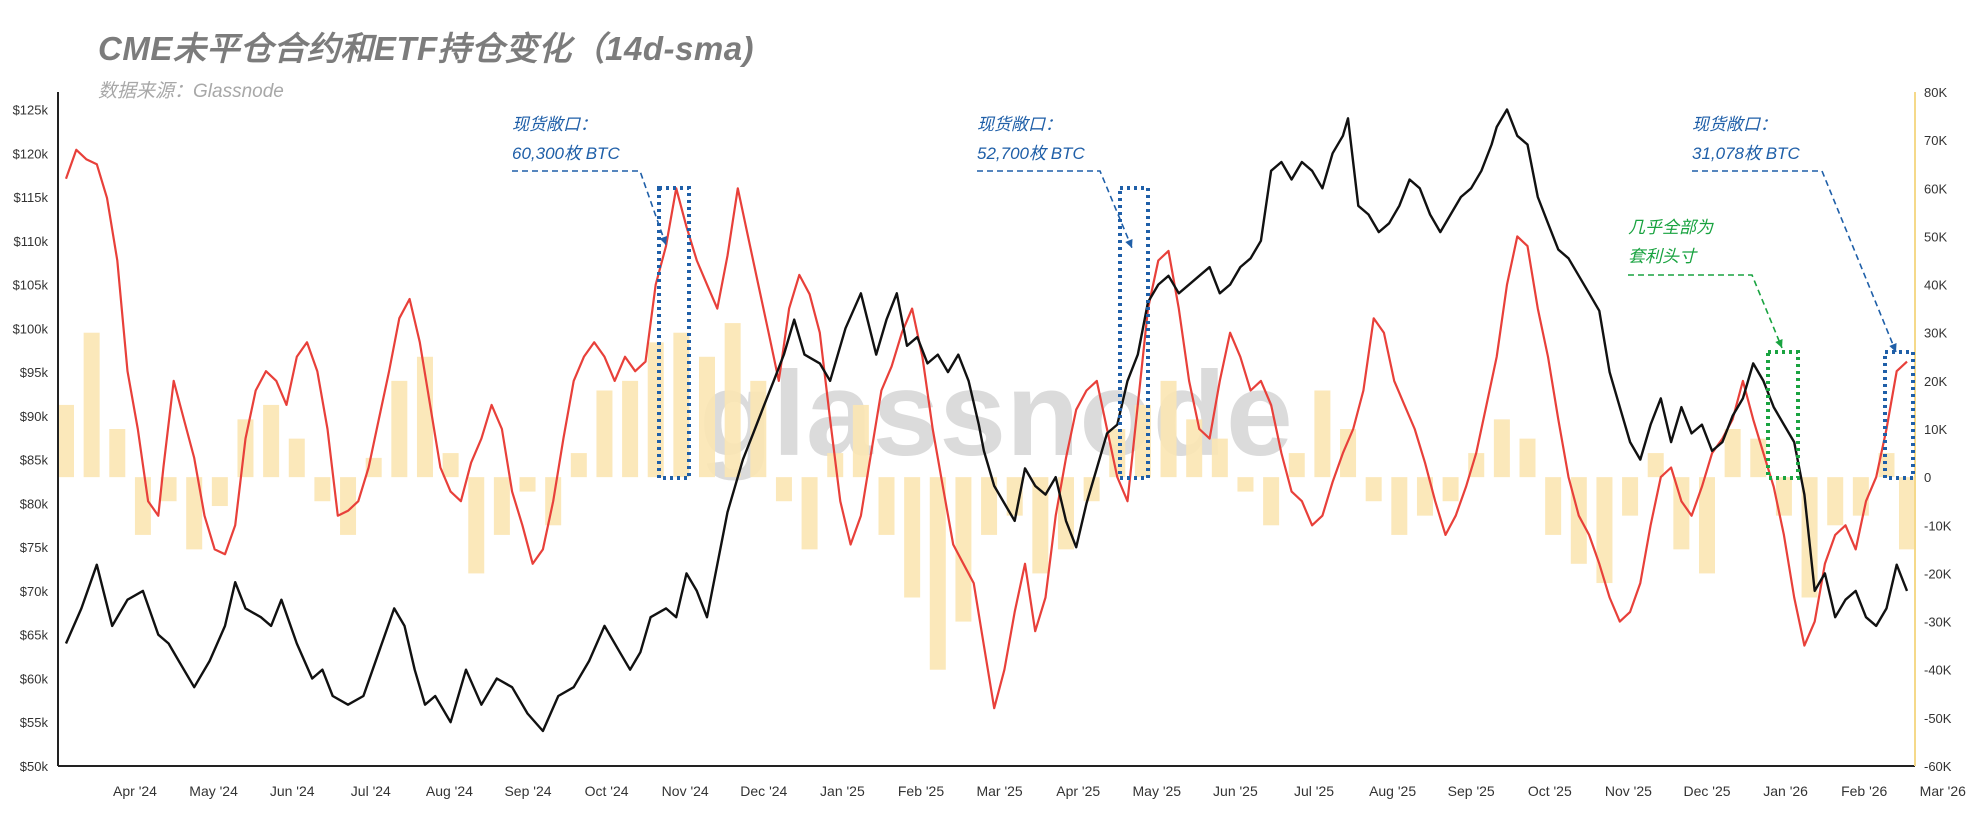  I want to click on x-tick-label: Nov '24, so click(685, 791).